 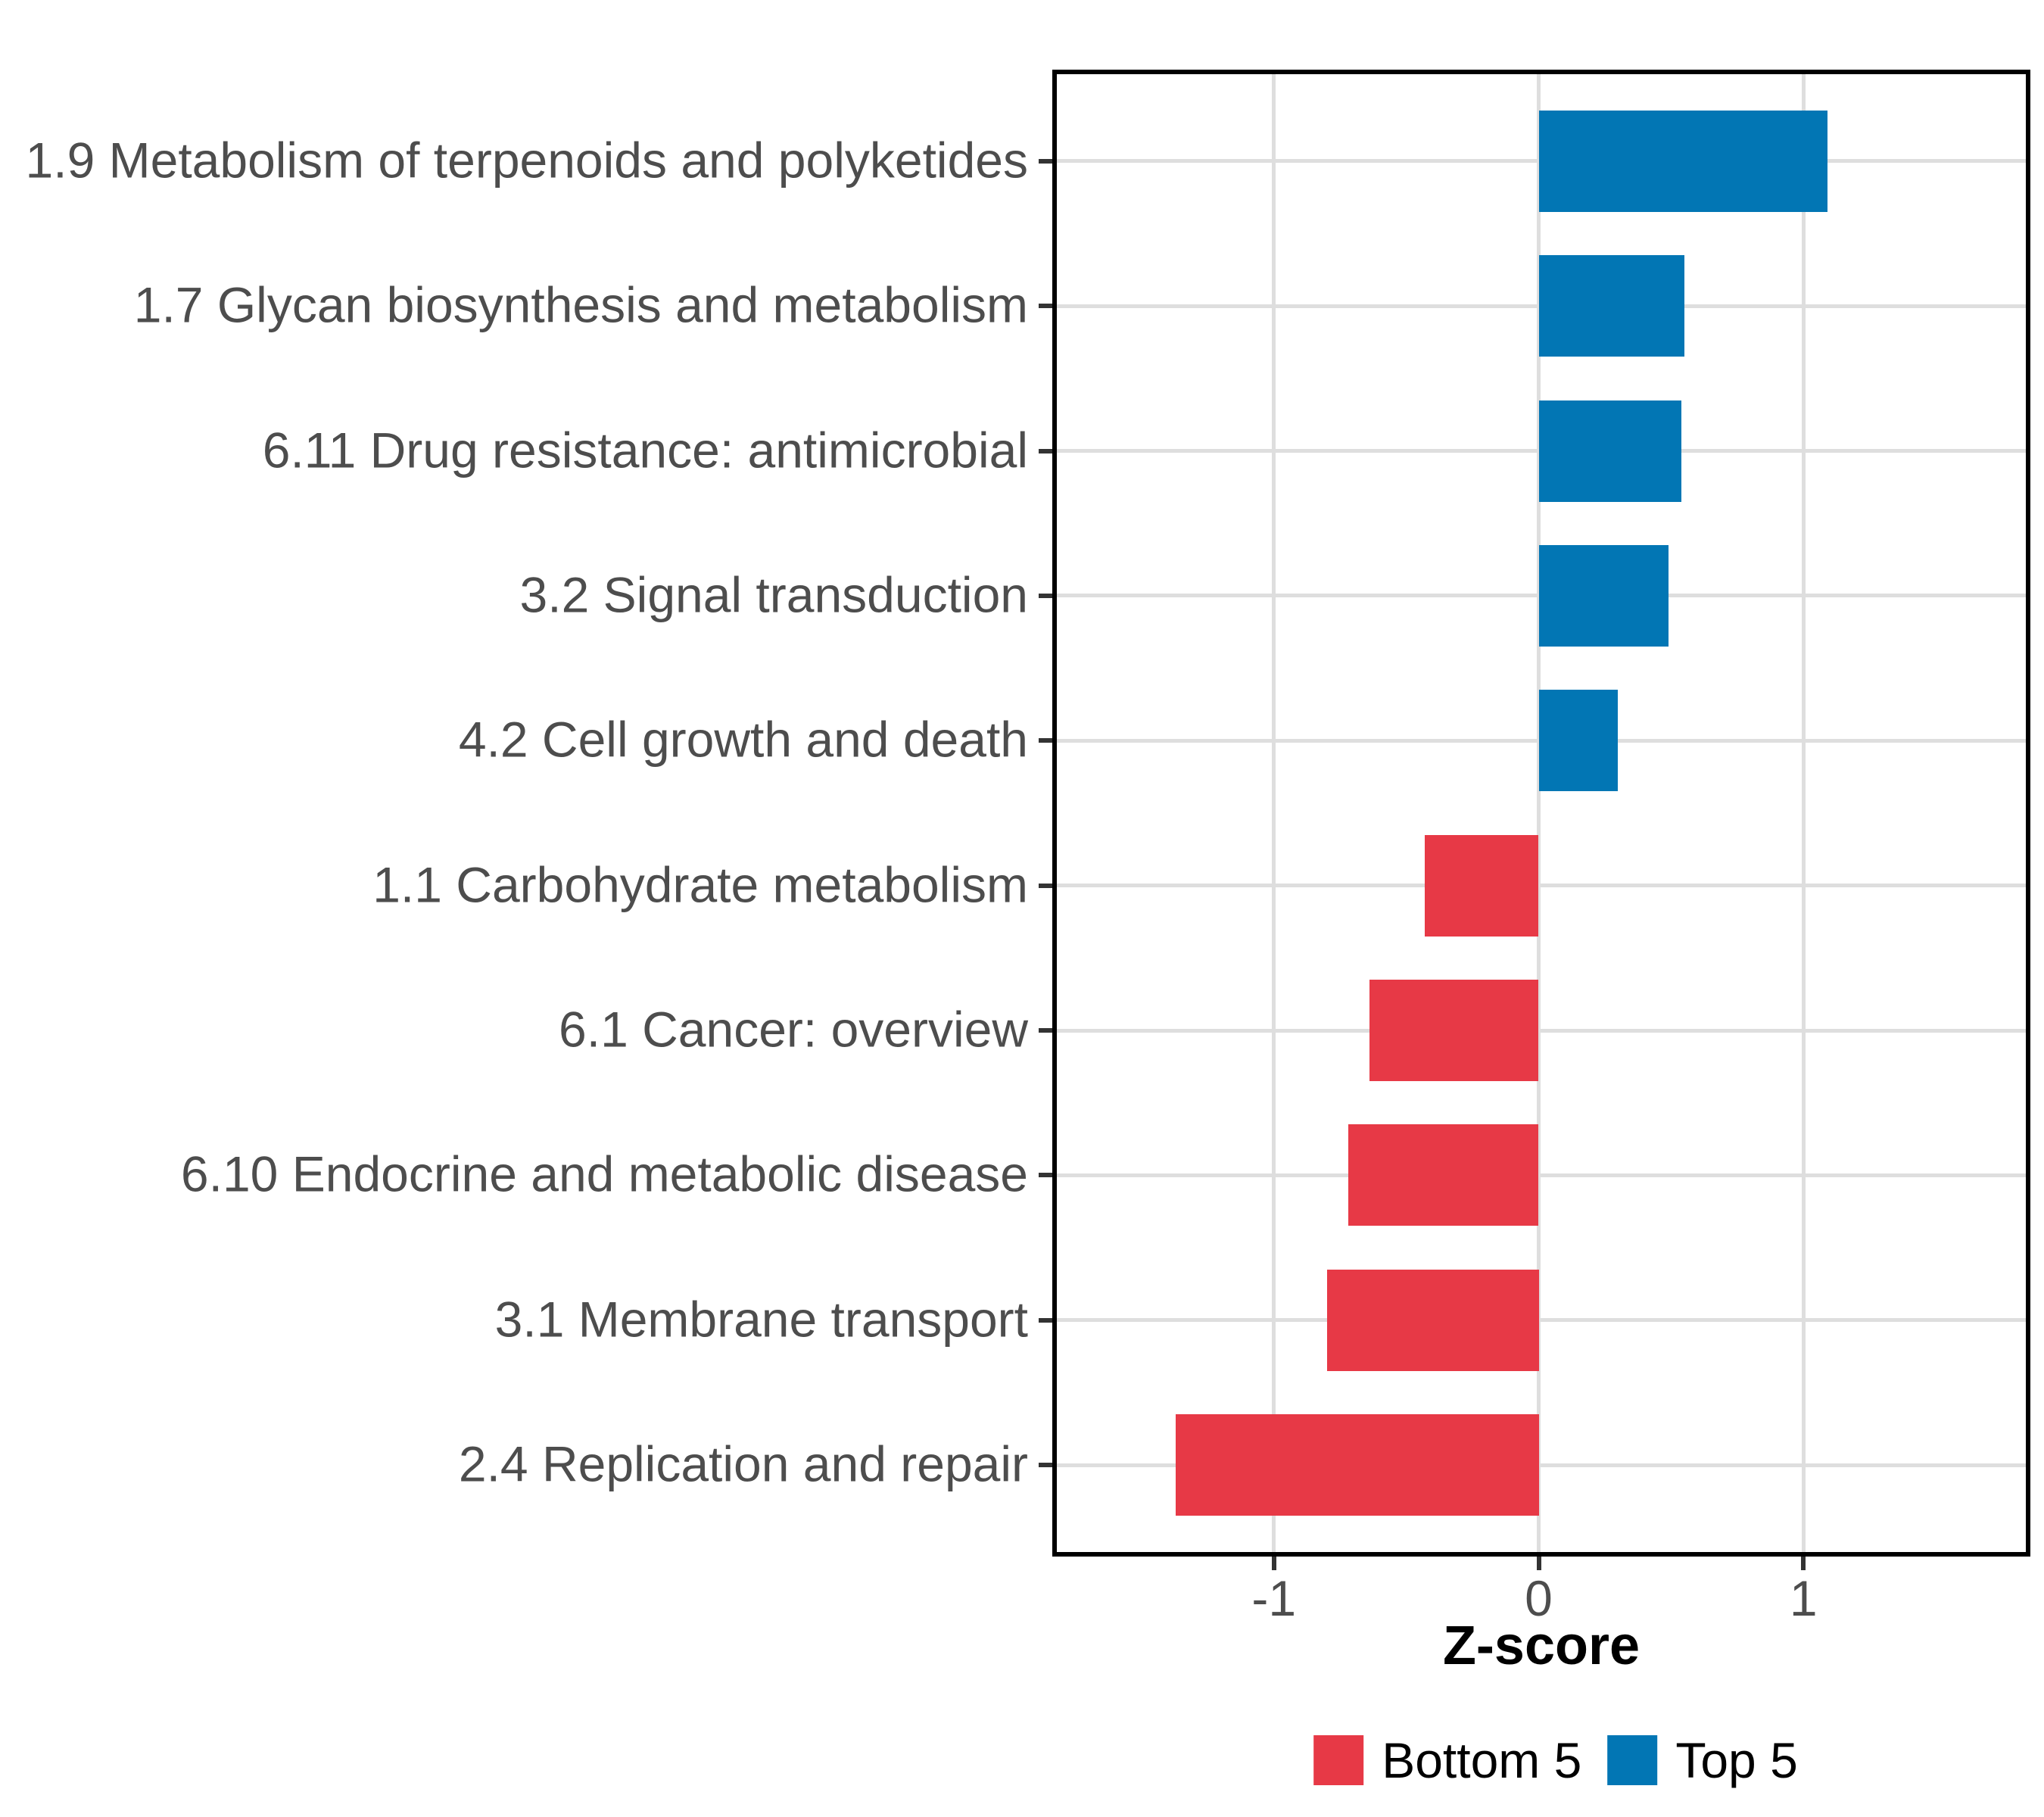 I want to click on y-axis-label: 4.2 Cell growth and death, so click(x=743, y=739).